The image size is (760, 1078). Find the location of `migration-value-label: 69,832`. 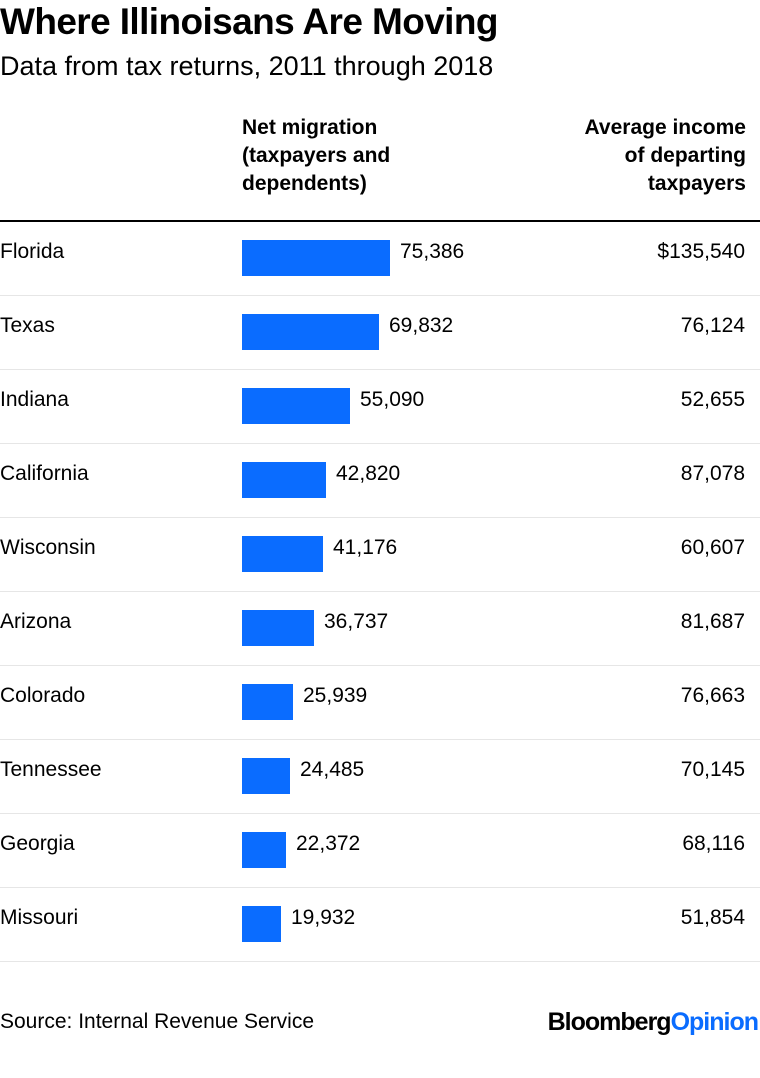

migration-value-label: 69,832 is located at coordinates (421, 325).